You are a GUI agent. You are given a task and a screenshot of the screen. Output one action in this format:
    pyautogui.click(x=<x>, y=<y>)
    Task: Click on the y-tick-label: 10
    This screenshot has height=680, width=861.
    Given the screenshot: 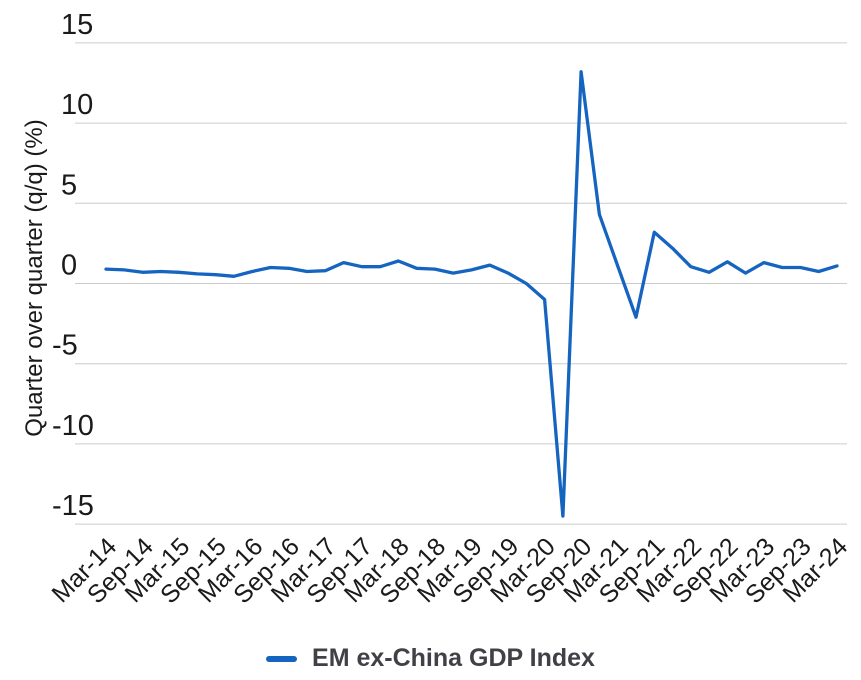 What is the action you would take?
    pyautogui.click(x=77, y=105)
    